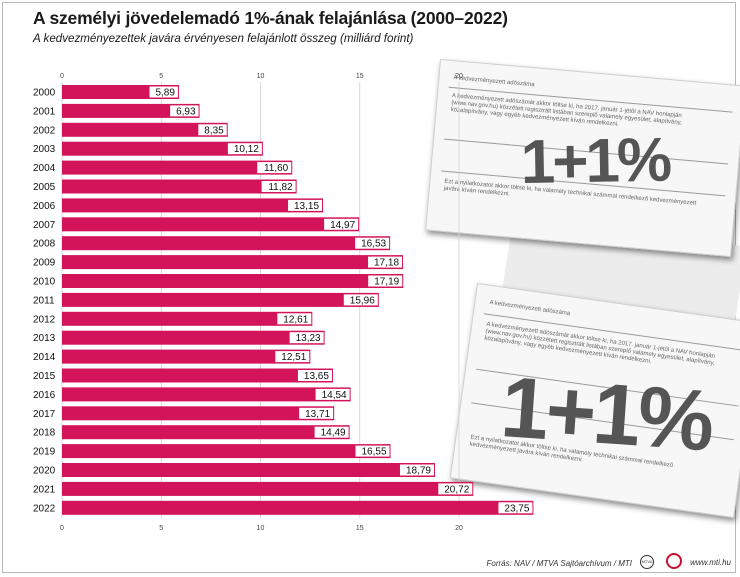  I want to click on mti-logo, so click(674, 561).